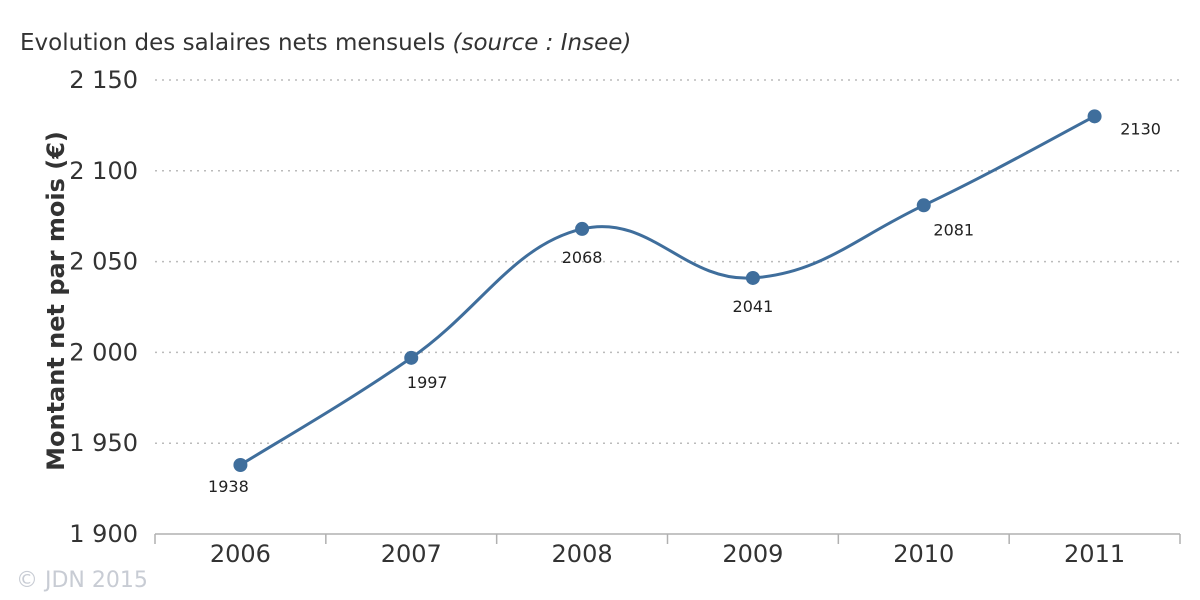  What do you see at coordinates (103, 80) in the screenshot?
I see `y-tick-label: 2 150` at bounding box center [103, 80].